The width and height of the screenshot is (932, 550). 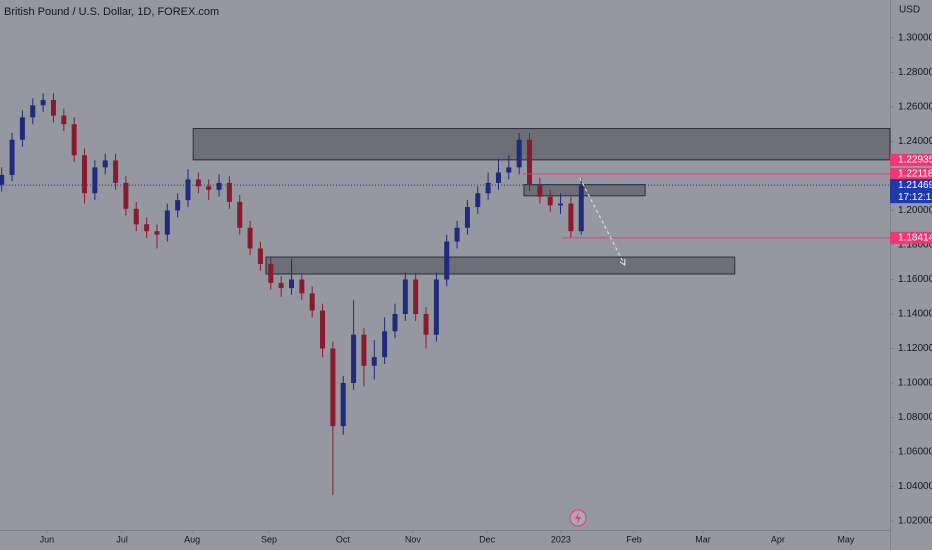 I want to click on y-tick-label: 1.14000, so click(x=915, y=314).